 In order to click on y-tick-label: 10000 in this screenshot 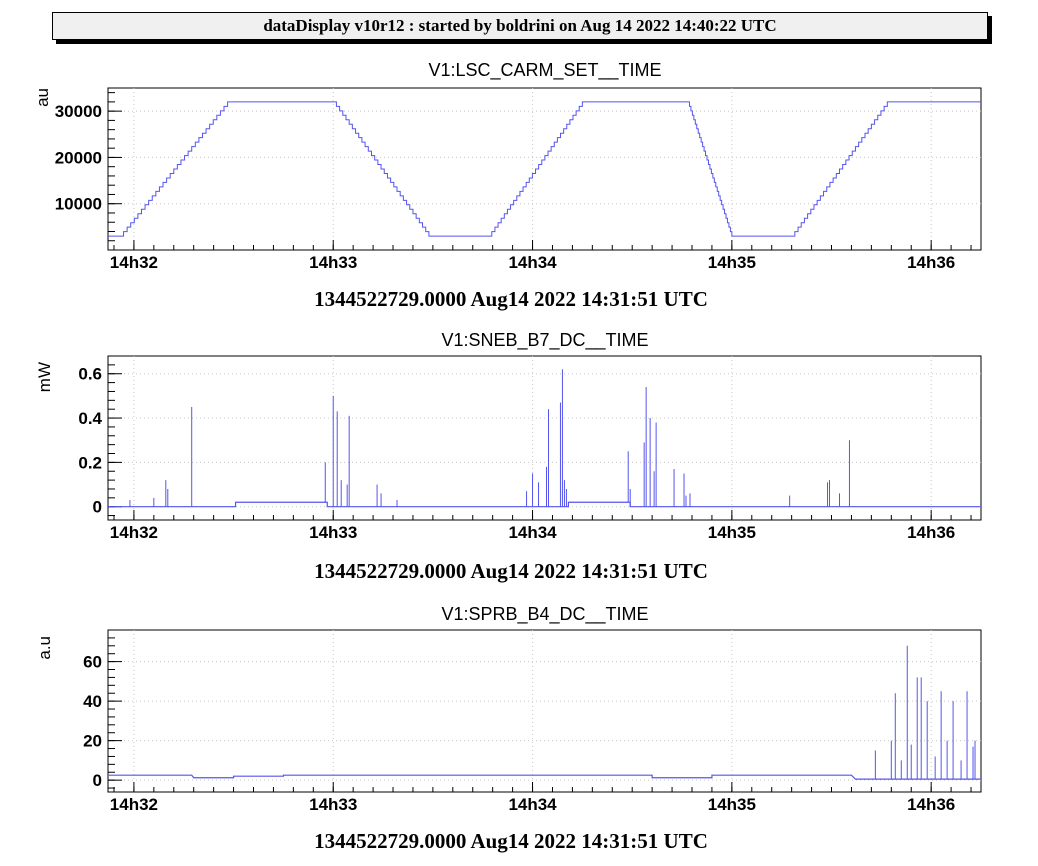, I will do `click(78, 204)`.